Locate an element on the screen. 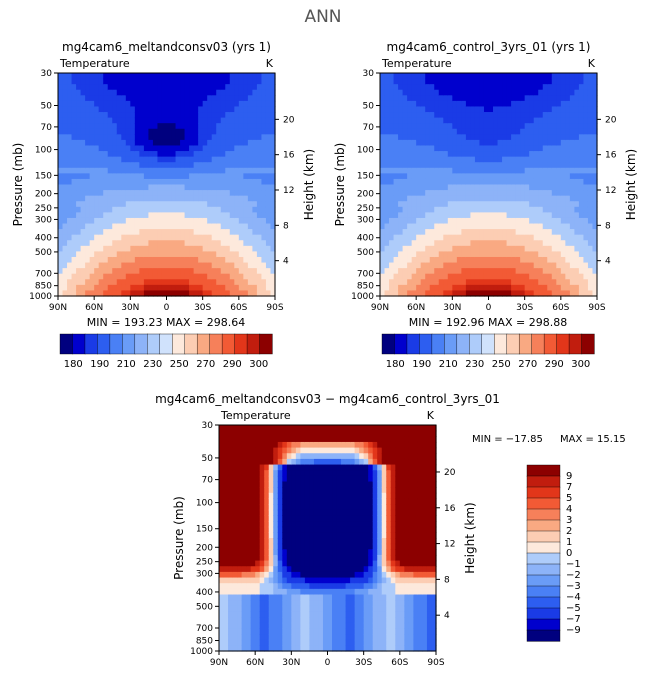 This screenshot has height=673, width=647. y-axis-label: Pressure (mb) is located at coordinates (18, 185).